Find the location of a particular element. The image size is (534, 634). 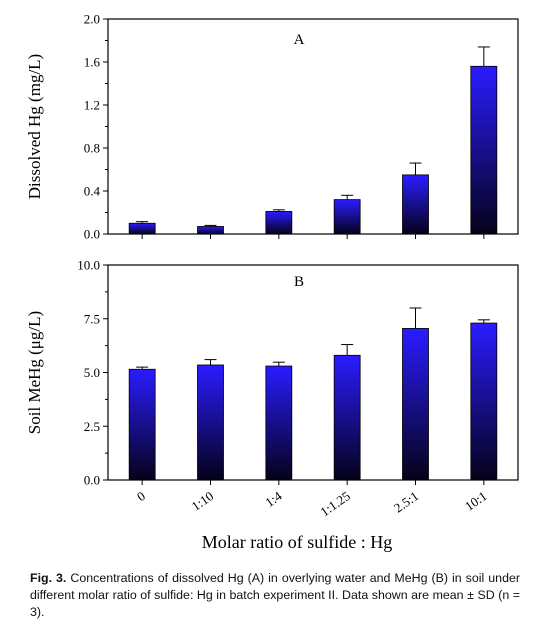

y-tick-label-b-4: 10.0 is located at coordinates (88, 265).